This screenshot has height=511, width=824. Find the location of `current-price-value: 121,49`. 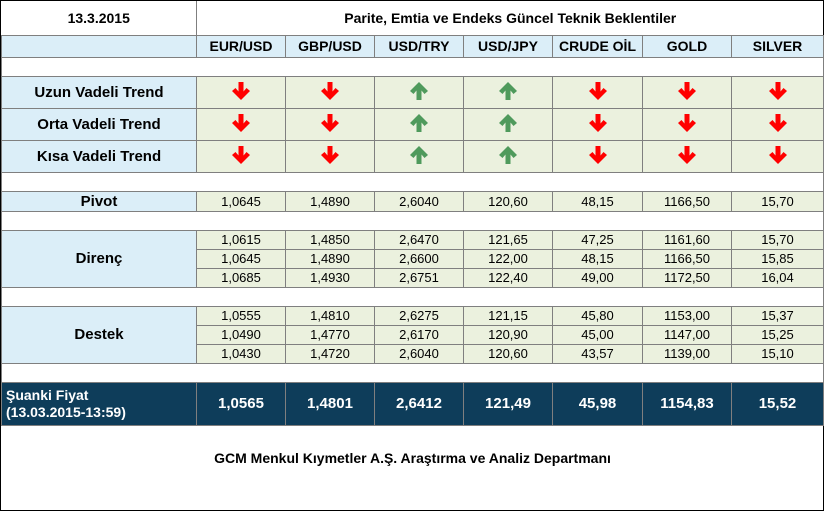

current-price-value: 121,49 is located at coordinates (508, 403).